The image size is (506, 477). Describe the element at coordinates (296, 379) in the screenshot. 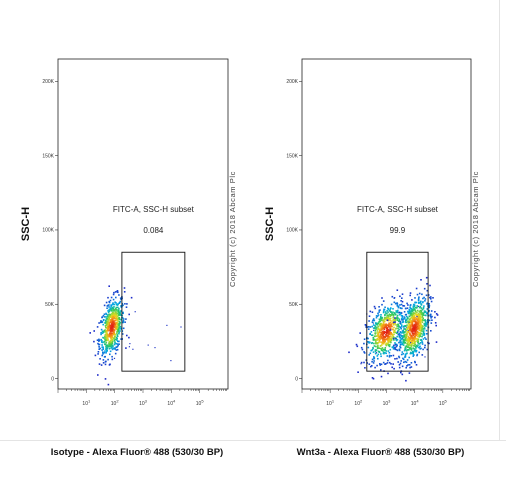

I see `y-tick-label: 0` at that location.